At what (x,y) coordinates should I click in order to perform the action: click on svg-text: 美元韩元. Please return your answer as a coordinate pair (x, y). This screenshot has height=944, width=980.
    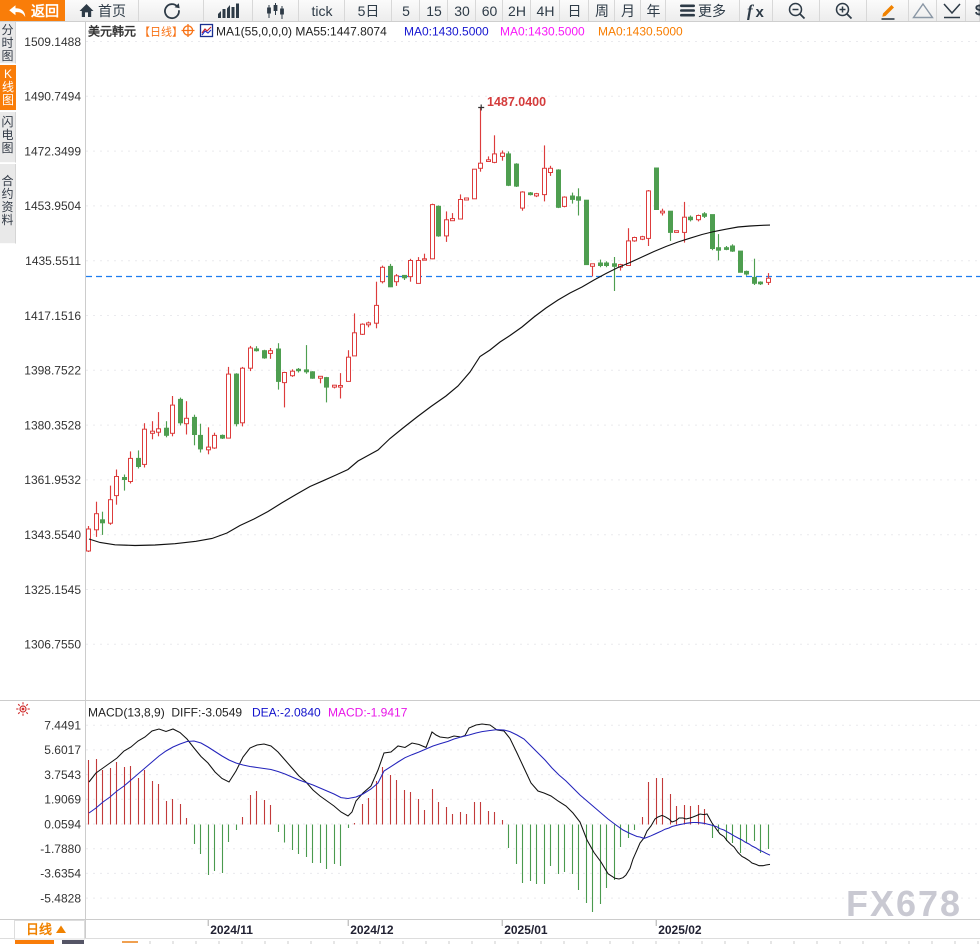
    Looking at the image, I should click on (112, 31).